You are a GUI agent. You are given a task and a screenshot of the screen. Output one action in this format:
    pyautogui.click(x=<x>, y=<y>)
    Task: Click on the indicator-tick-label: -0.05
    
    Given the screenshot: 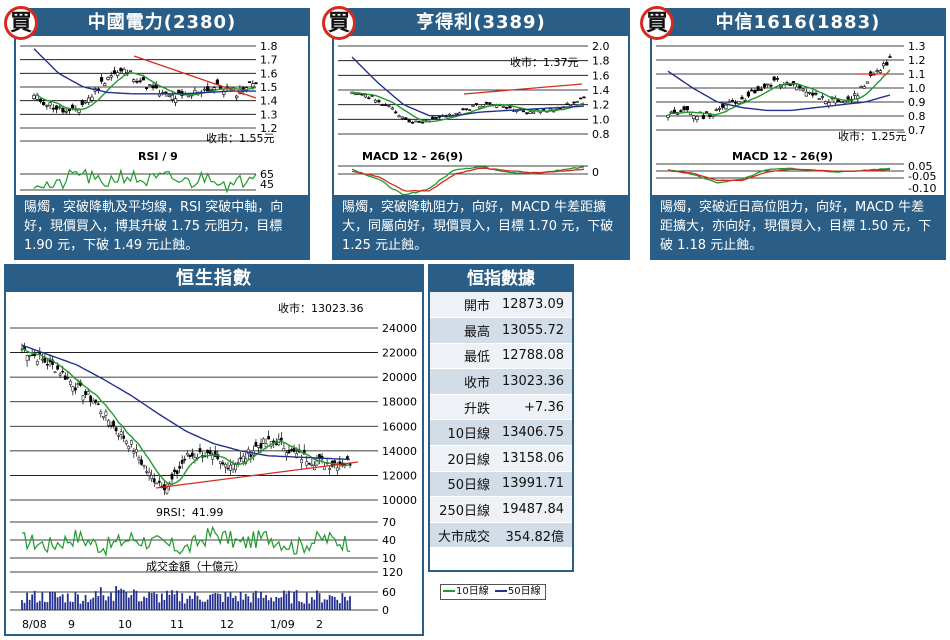 What is the action you would take?
    pyautogui.click(x=922, y=176)
    